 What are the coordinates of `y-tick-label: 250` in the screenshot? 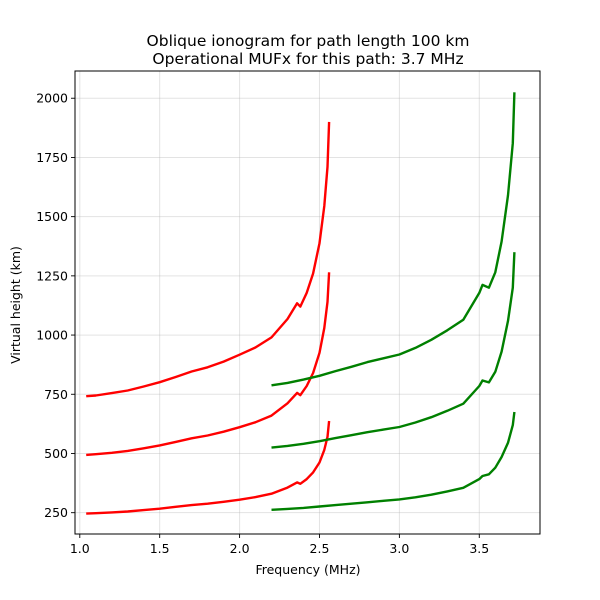 It's located at (56, 512).